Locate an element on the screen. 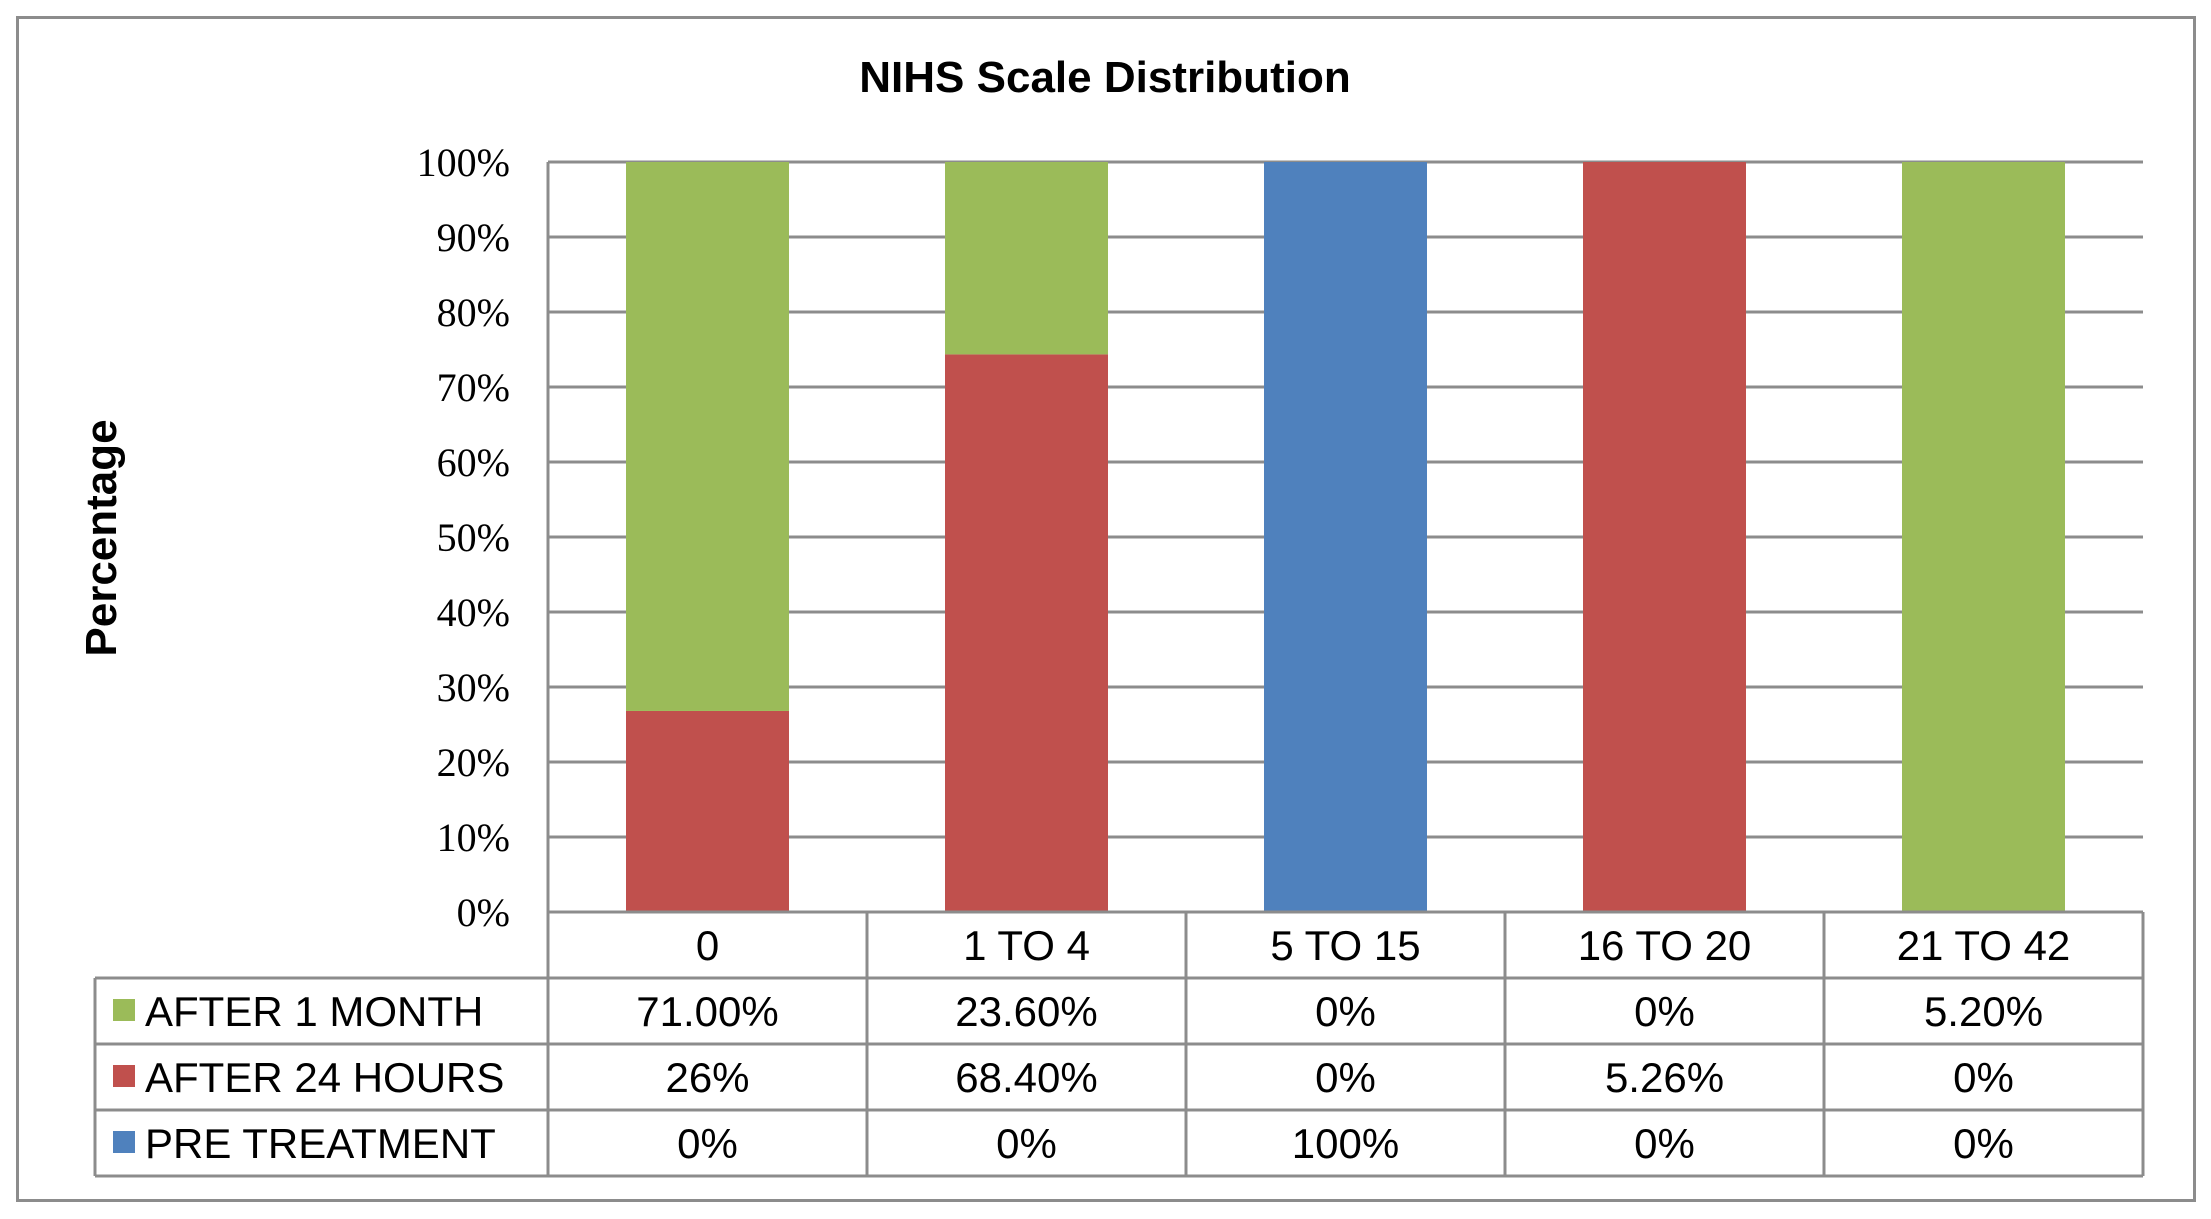  legend-label: PRE TREATMENT is located at coordinates (320, 1143).